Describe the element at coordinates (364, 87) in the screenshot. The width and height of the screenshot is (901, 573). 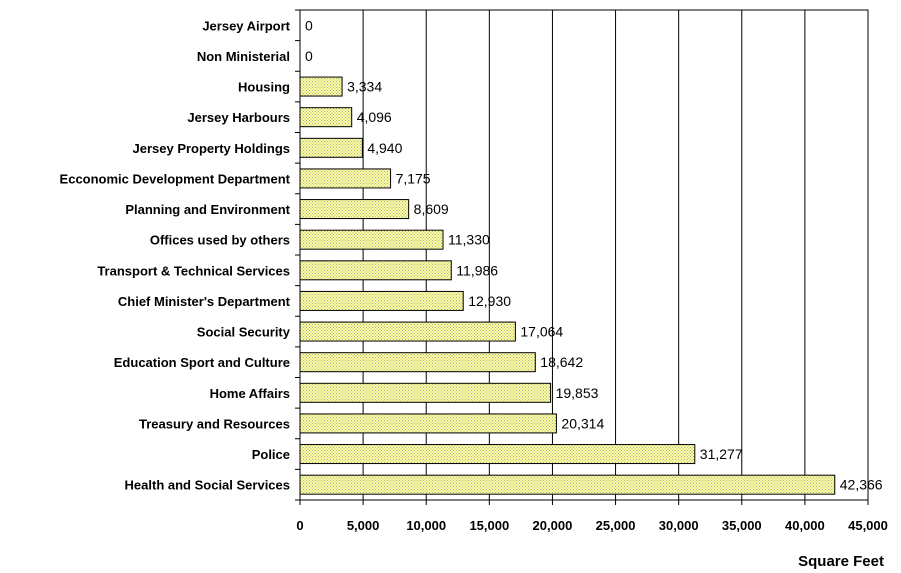
I see `value-label: 3,334` at that location.